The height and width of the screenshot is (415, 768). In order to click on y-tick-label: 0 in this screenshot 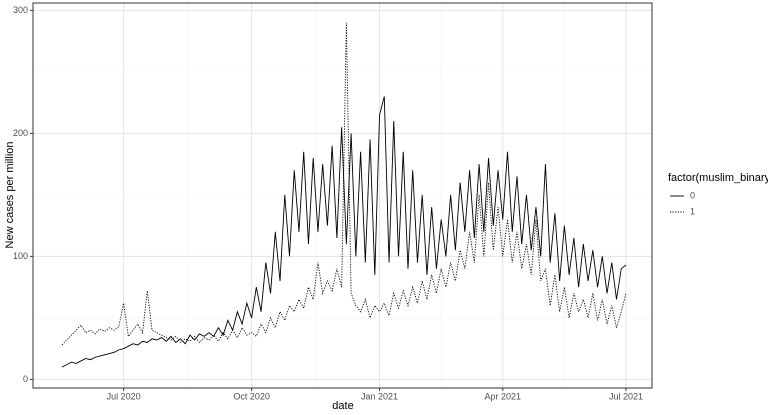, I will do `click(25, 379)`.